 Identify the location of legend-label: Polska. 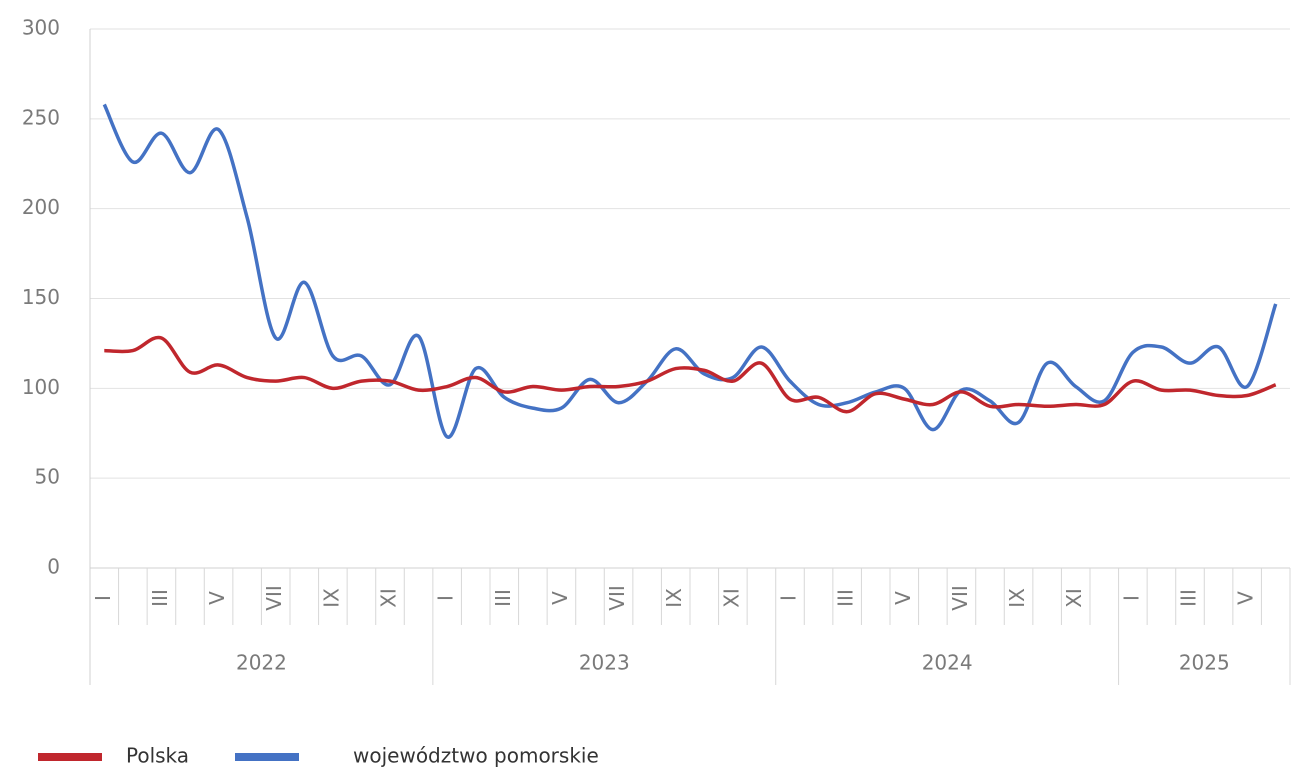
(157, 756).